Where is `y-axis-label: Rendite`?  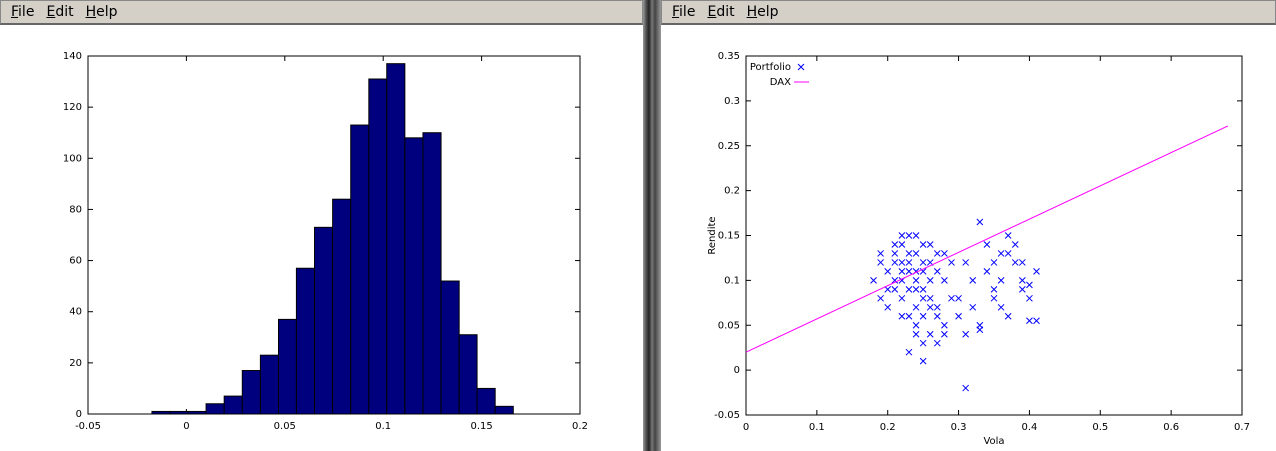
y-axis-label: Rendite is located at coordinates (712, 235).